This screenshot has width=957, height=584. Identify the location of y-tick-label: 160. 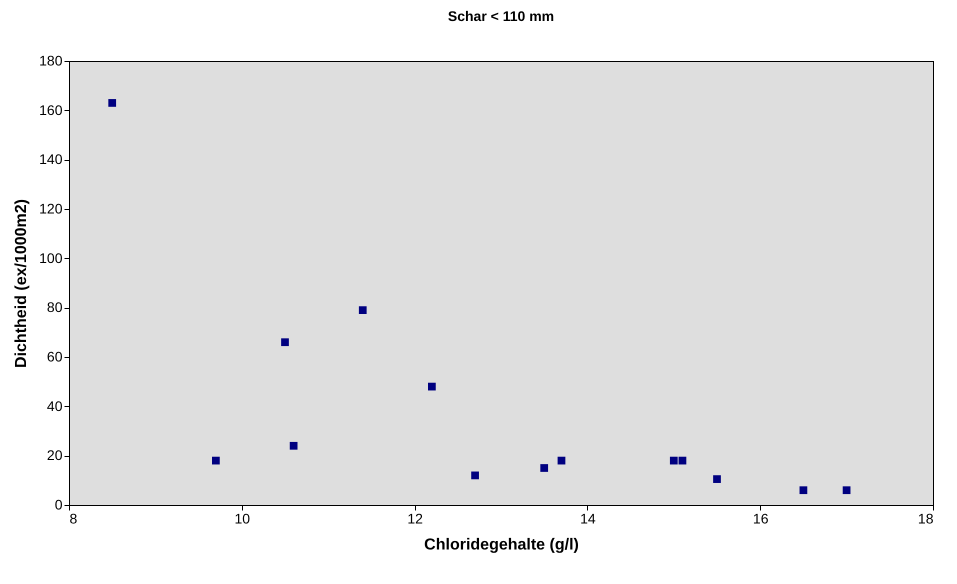
(51, 110).